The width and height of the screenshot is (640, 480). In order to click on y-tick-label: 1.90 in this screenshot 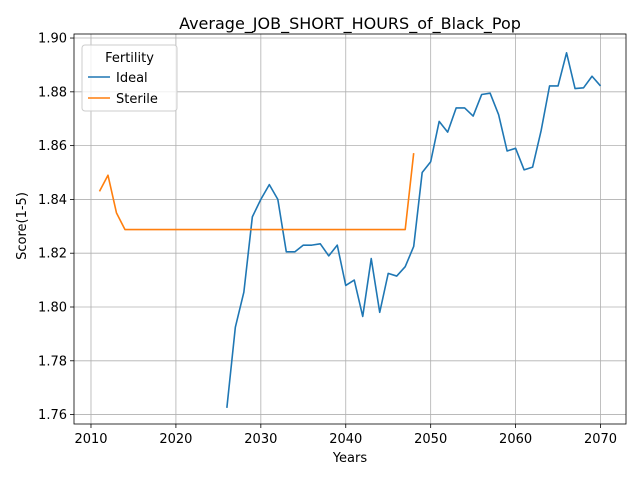, I will do `click(52, 39)`.